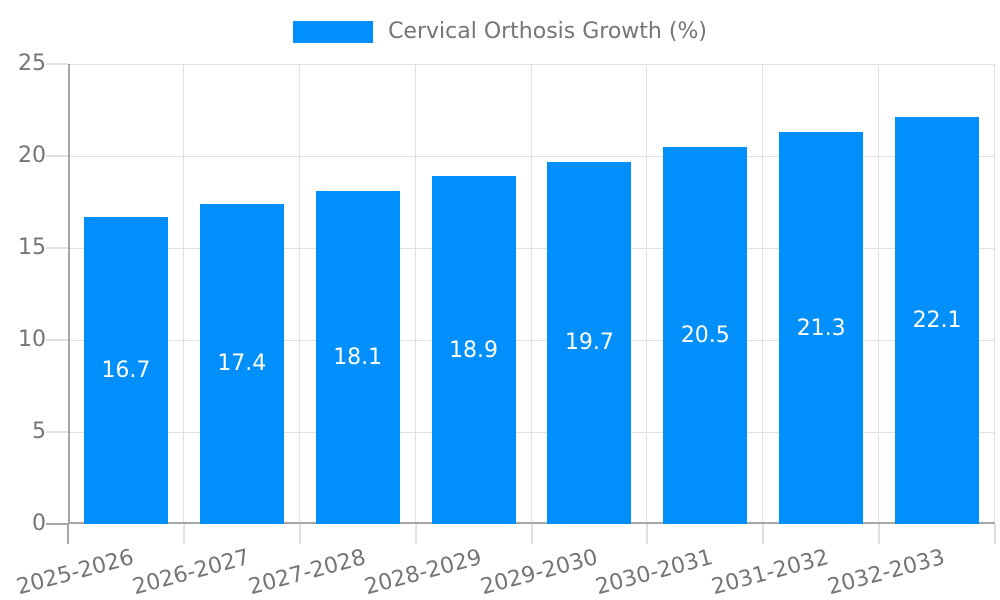 This screenshot has height=600, width=1000. I want to click on bar: 18.9, so click(473, 350).